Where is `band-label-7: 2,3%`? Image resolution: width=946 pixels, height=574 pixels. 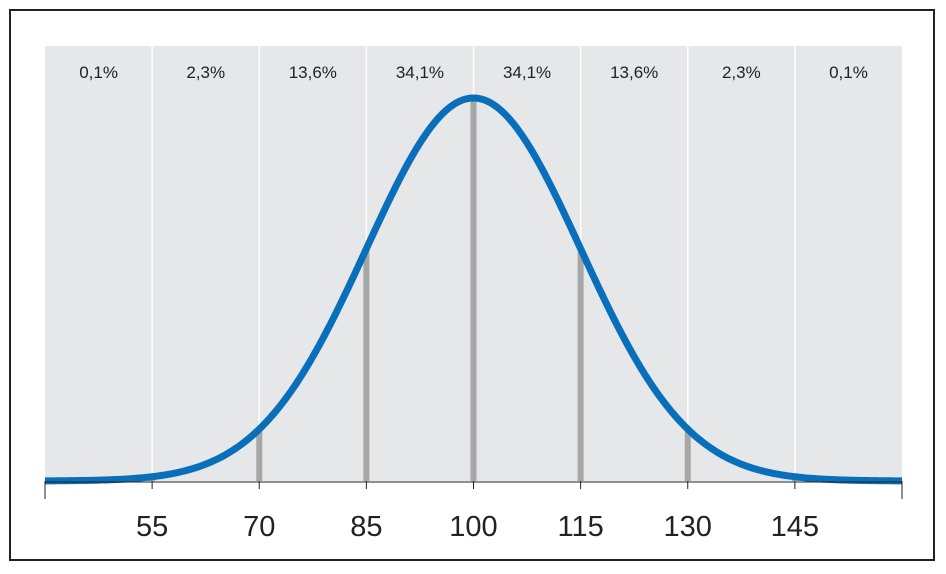
band-label-7: 2,3% is located at coordinates (741, 72).